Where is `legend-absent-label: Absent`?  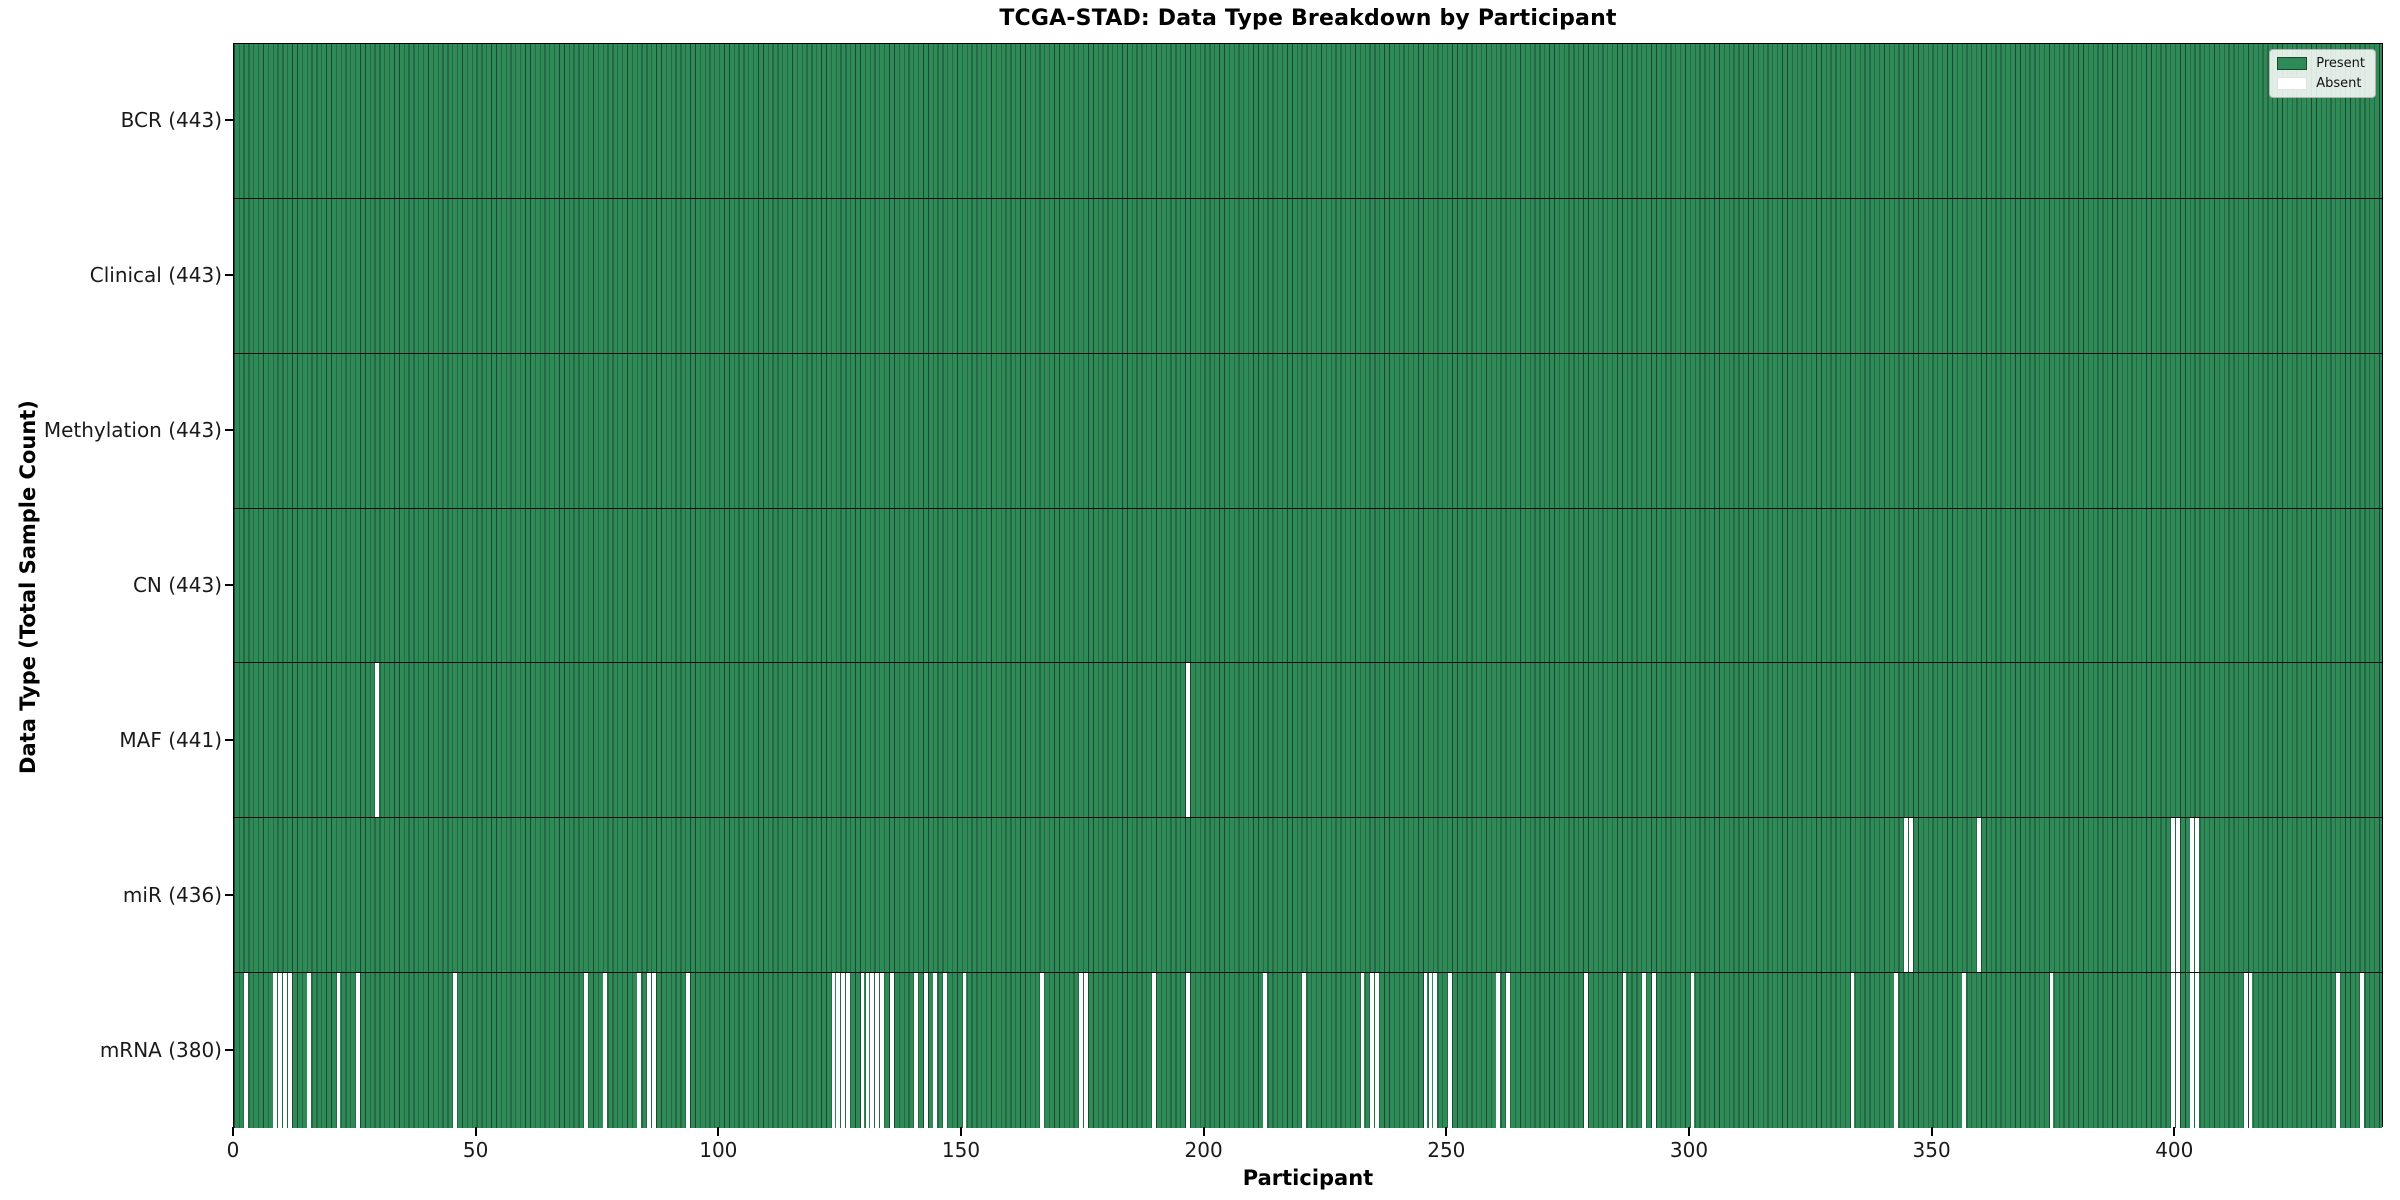 legend-absent-label: Absent is located at coordinates (2339, 83).